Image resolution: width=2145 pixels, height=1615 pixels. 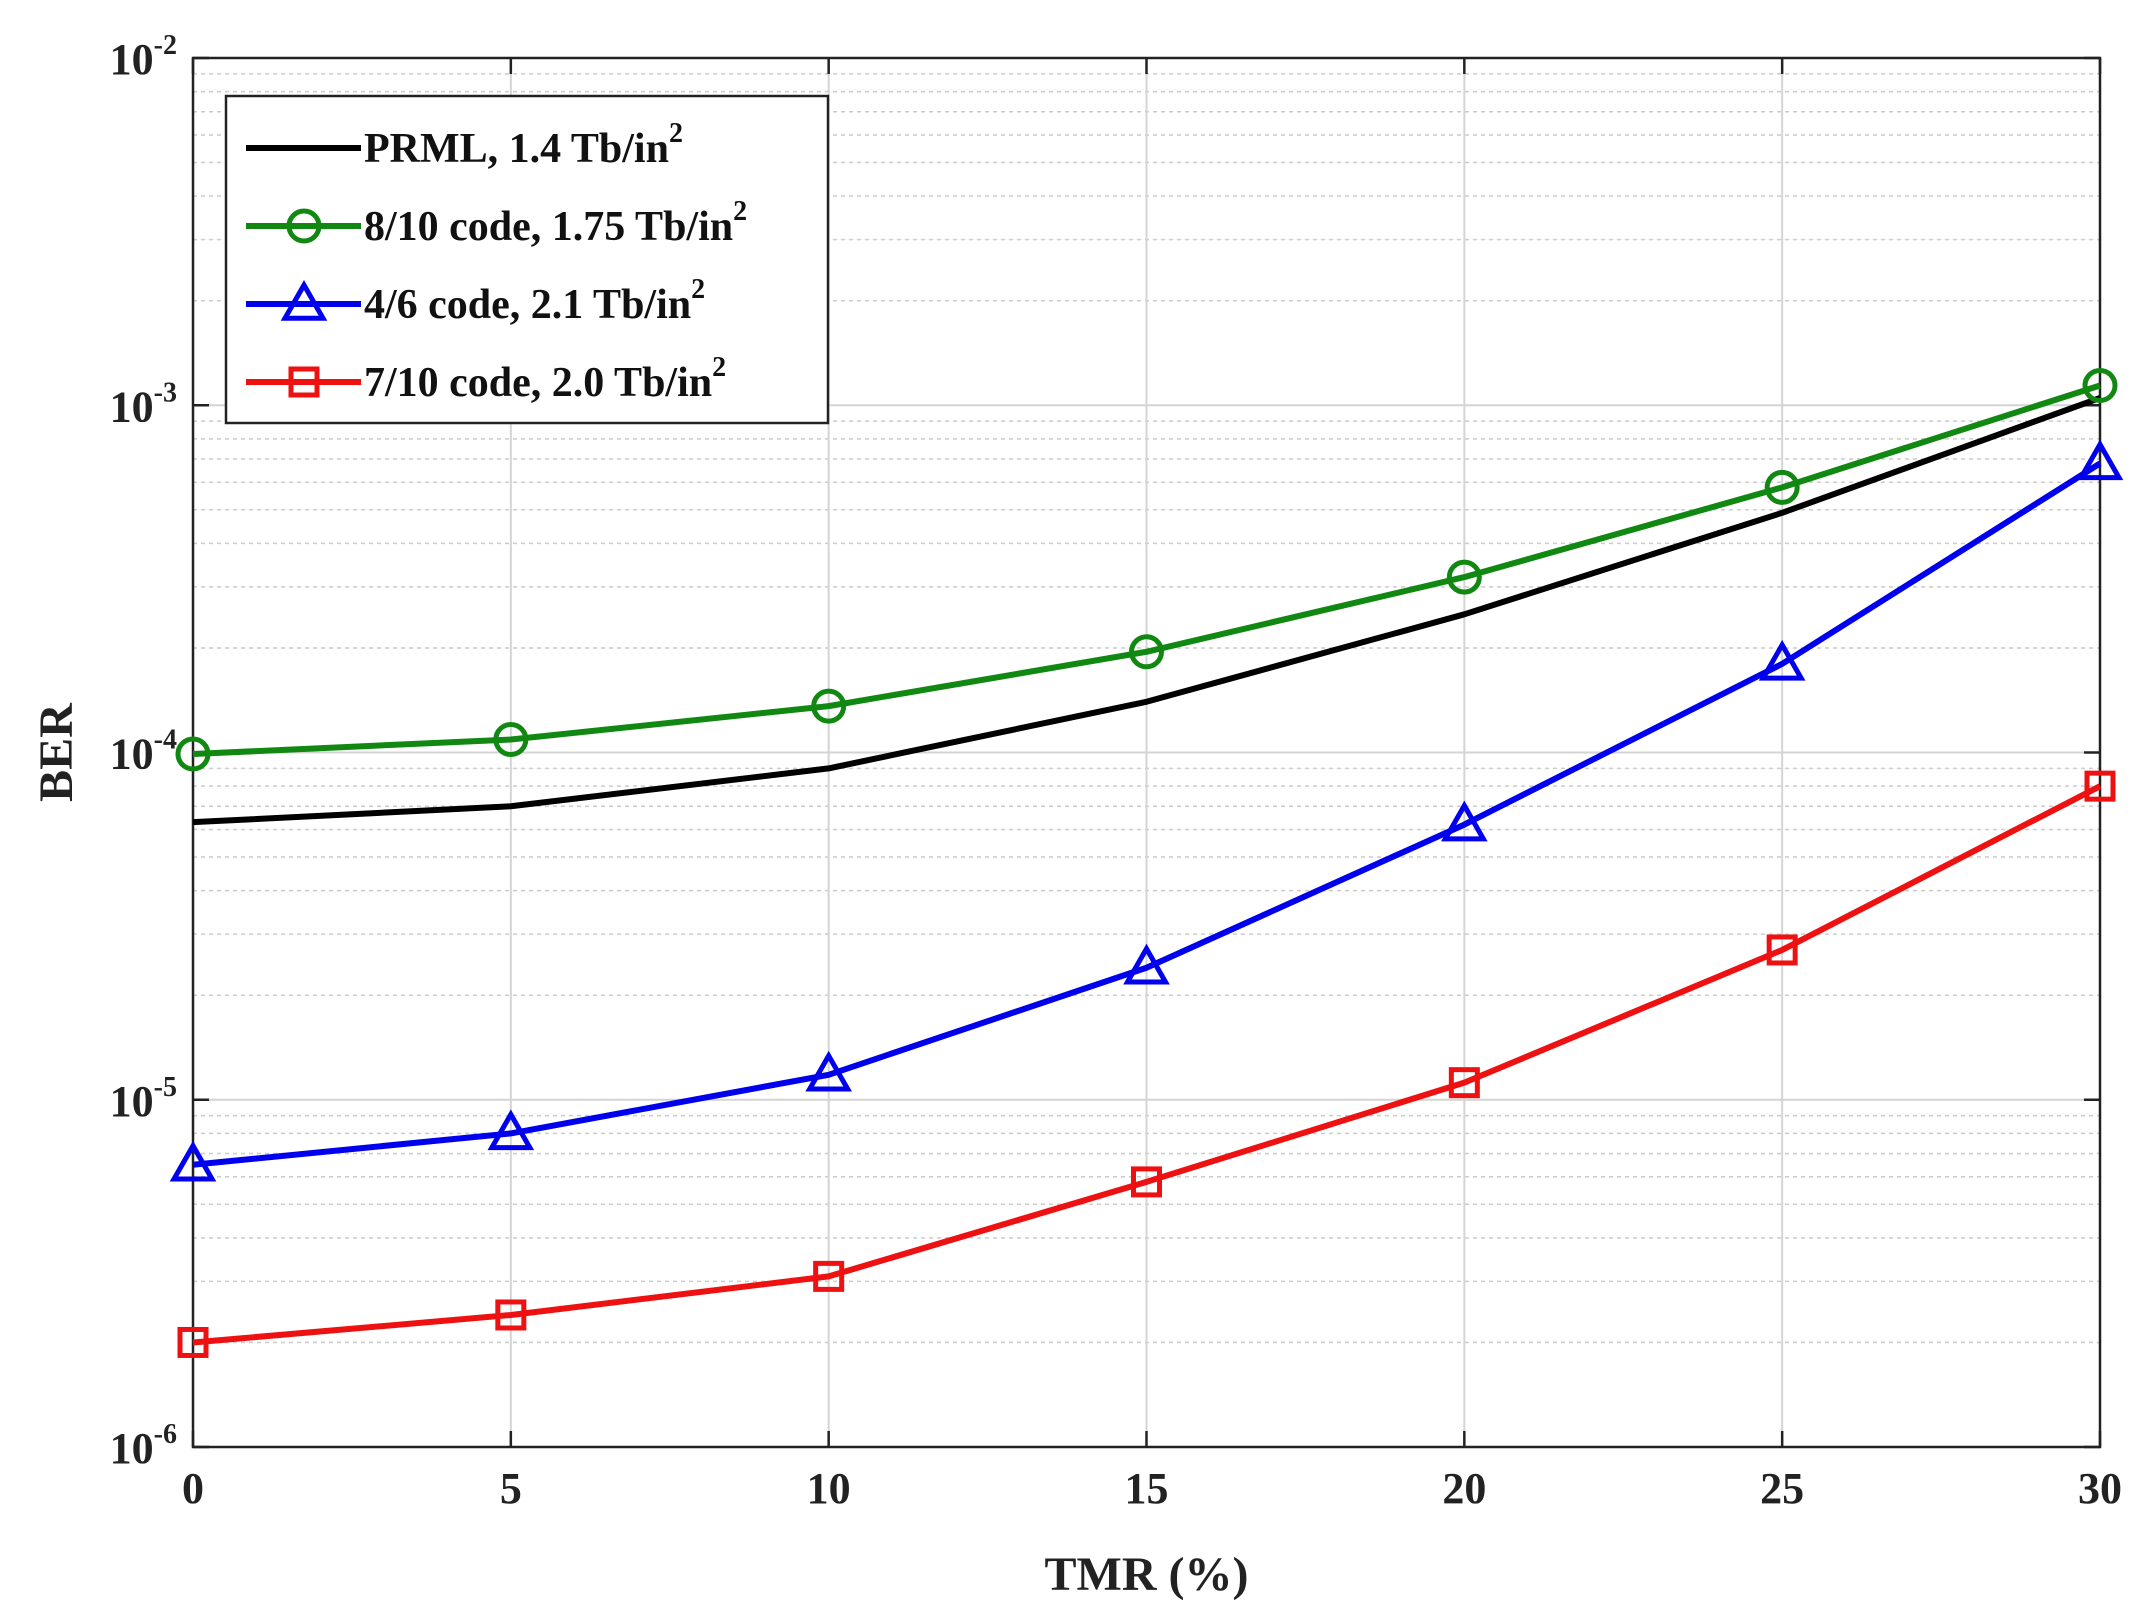 I want to click on x-tick-label: 30, so click(x=2100, y=1488).